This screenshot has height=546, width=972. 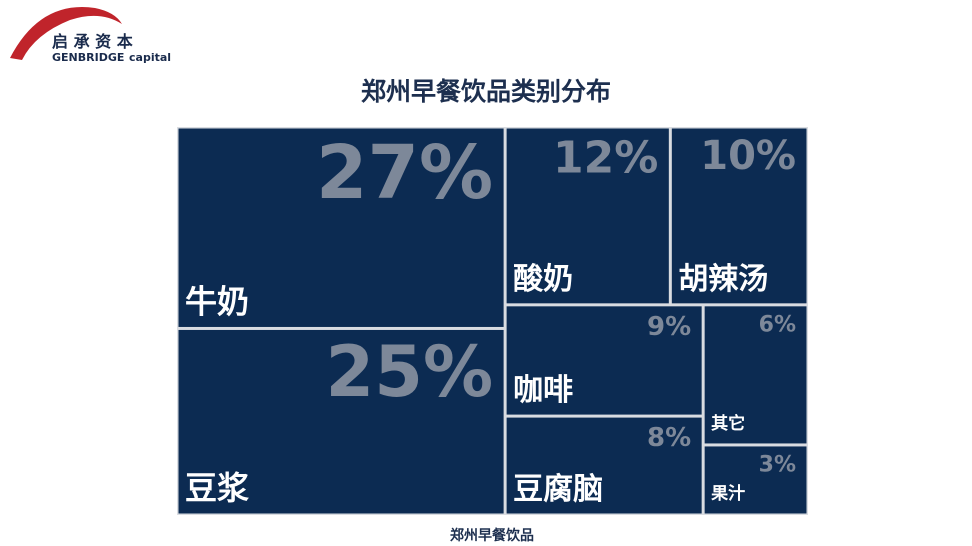 What do you see at coordinates (92, 41) in the screenshot?
I see `logo-chinese: 启 承 资 本` at bounding box center [92, 41].